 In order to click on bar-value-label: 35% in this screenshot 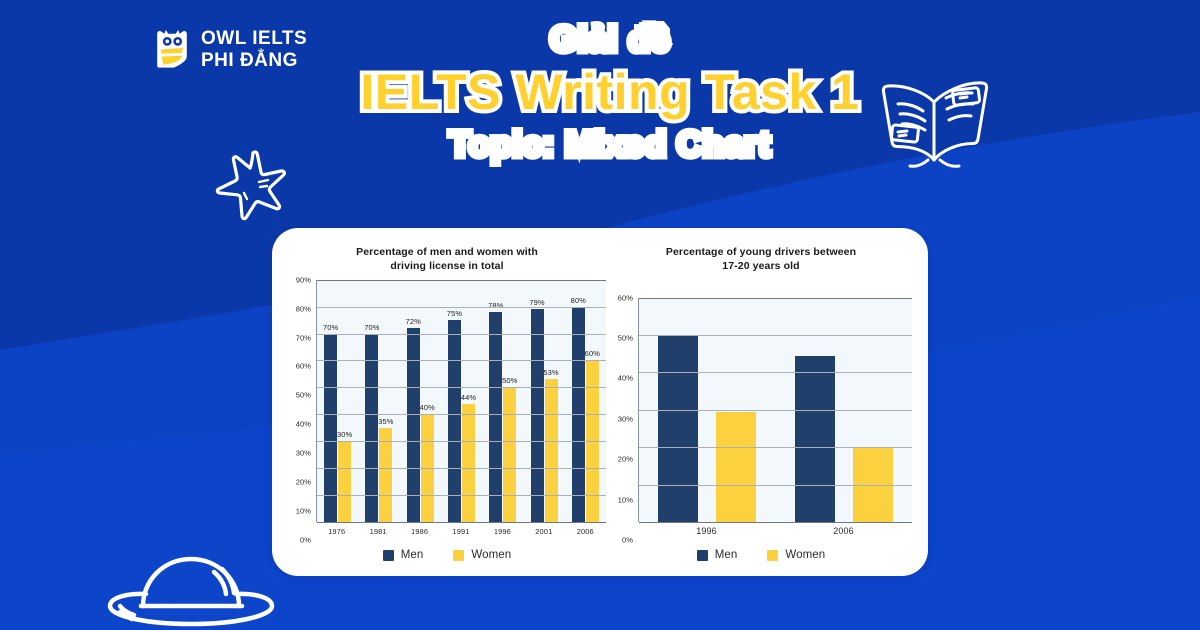, I will do `click(386, 421)`.